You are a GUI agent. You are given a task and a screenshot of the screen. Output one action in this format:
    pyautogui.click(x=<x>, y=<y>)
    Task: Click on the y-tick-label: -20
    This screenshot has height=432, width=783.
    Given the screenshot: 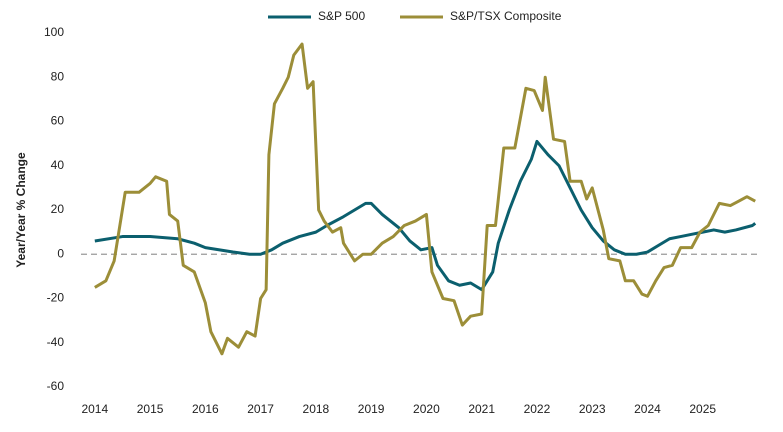 What is the action you would take?
    pyautogui.click(x=56, y=298)
    